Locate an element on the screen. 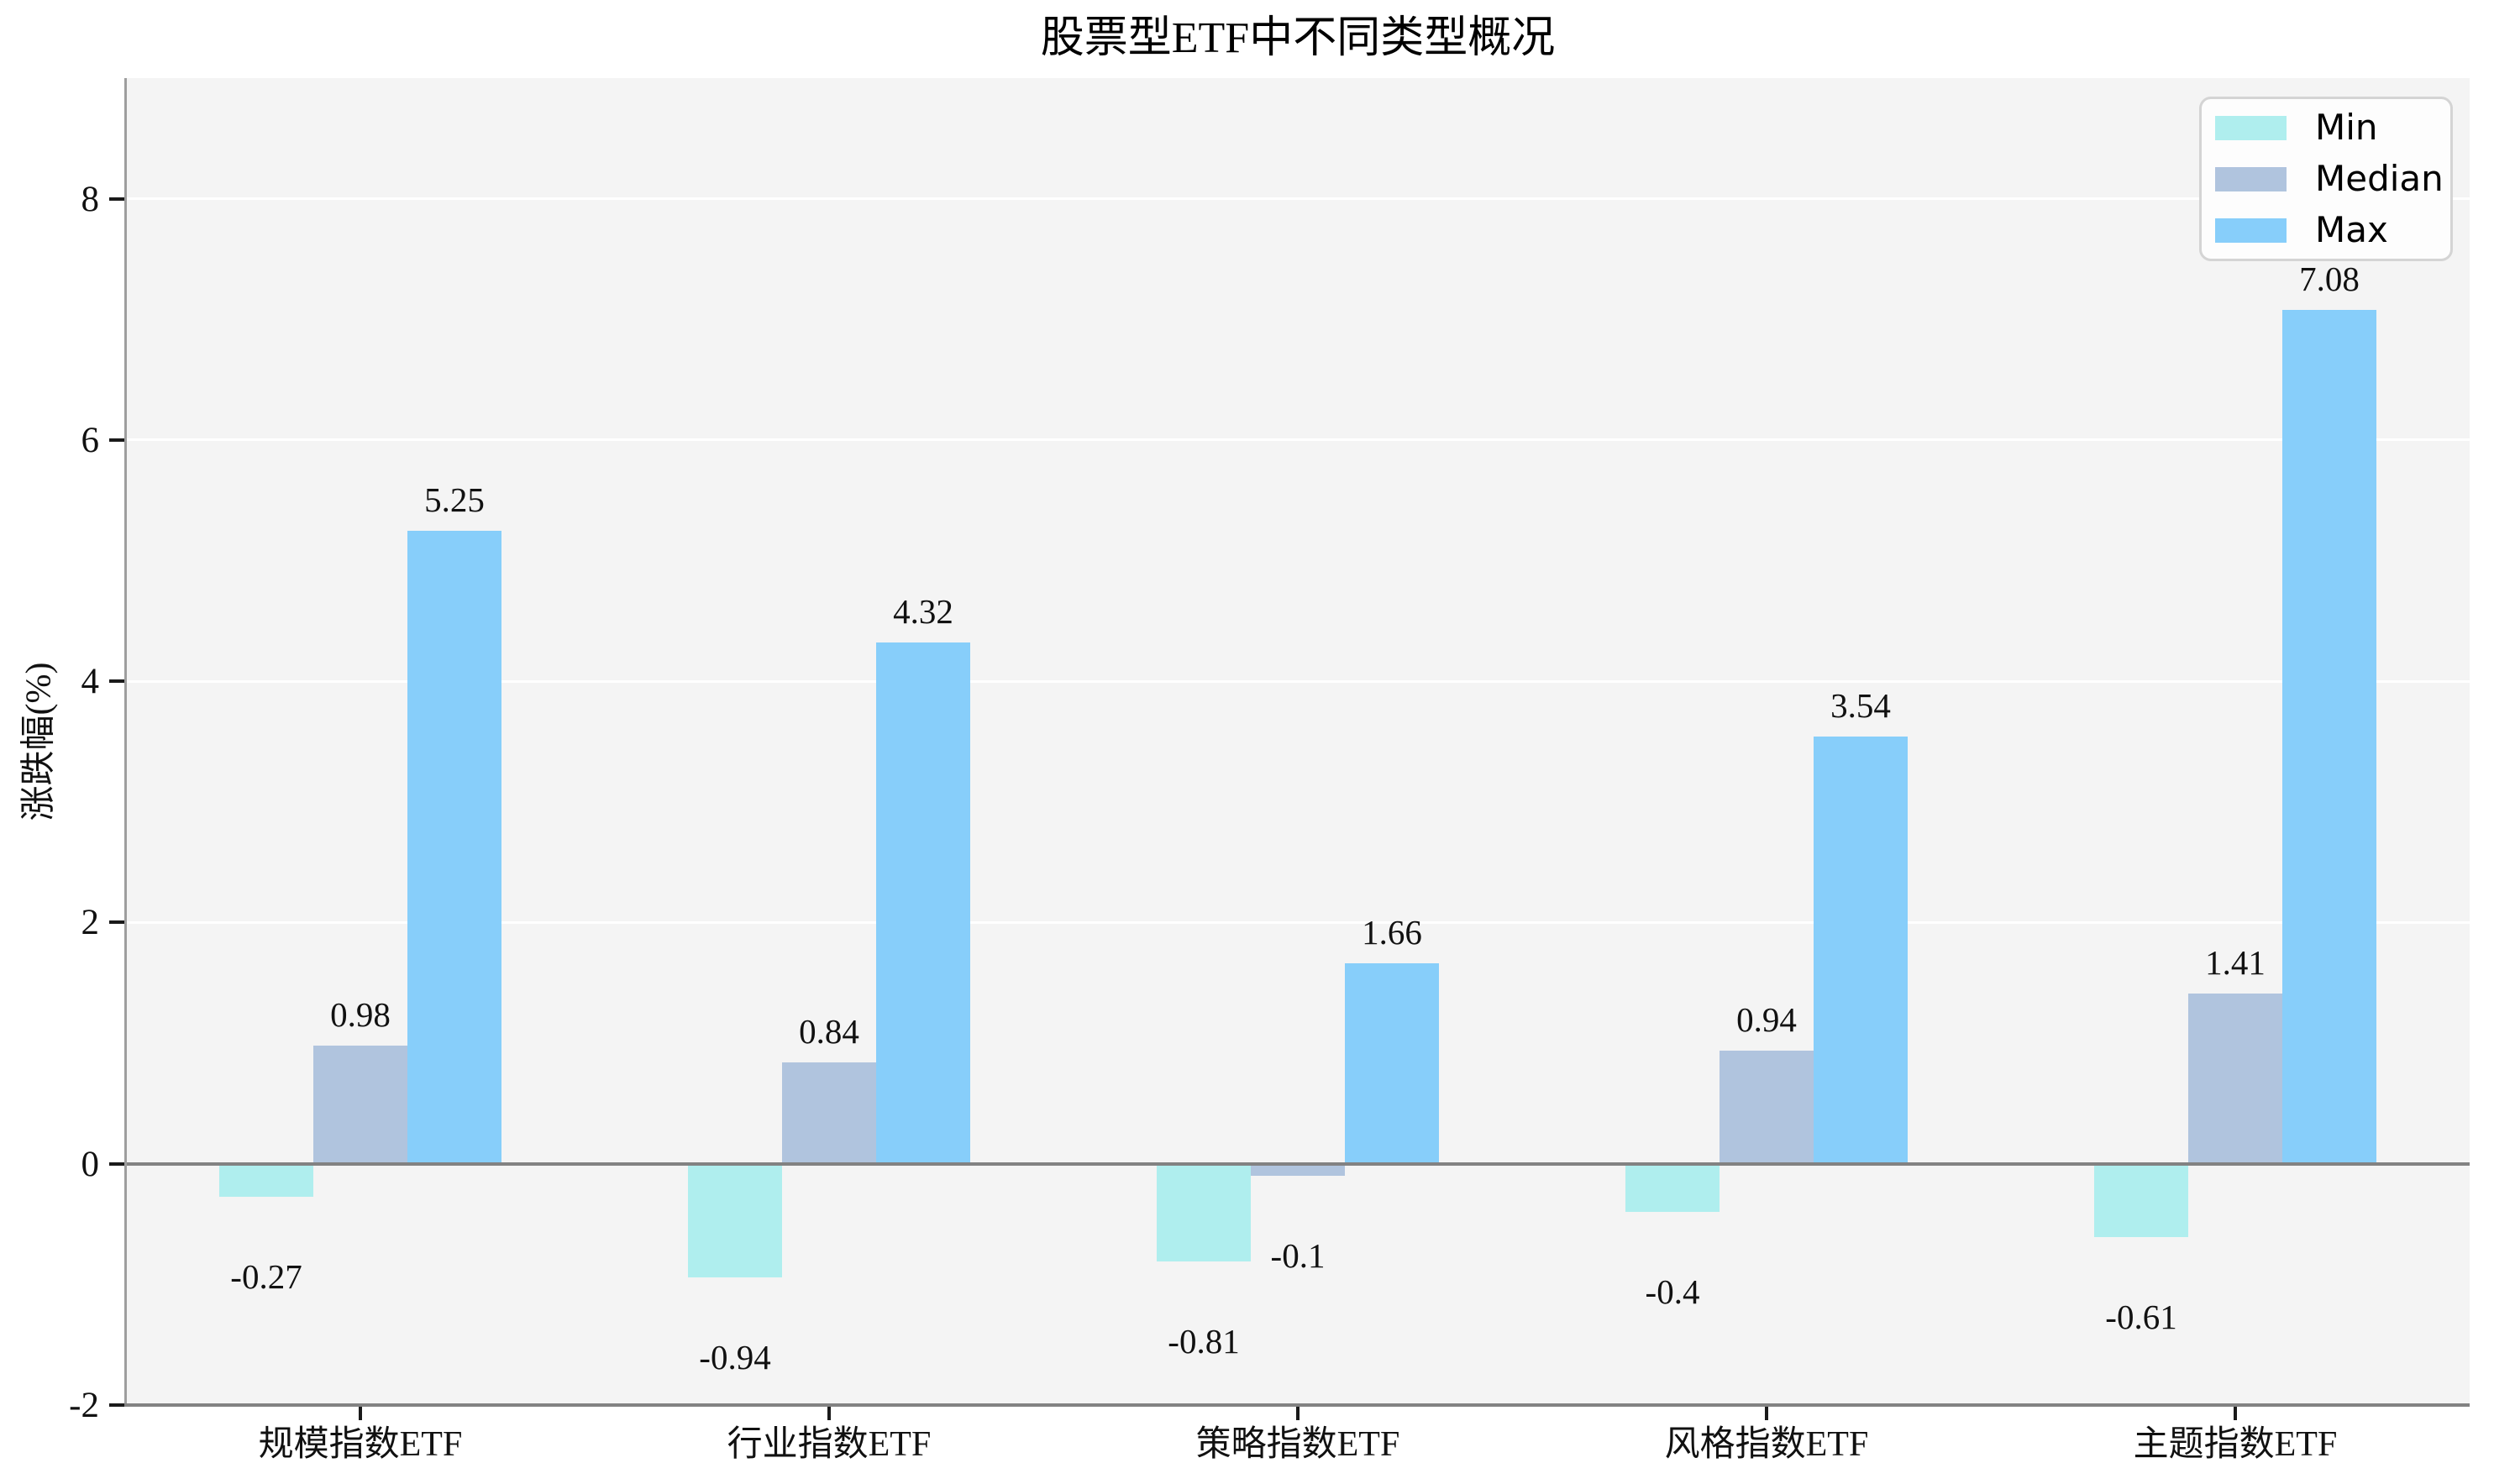 This screenshot has width=2494, height=1484. value-label: 1.41 is located at coordinates (2235, 963).